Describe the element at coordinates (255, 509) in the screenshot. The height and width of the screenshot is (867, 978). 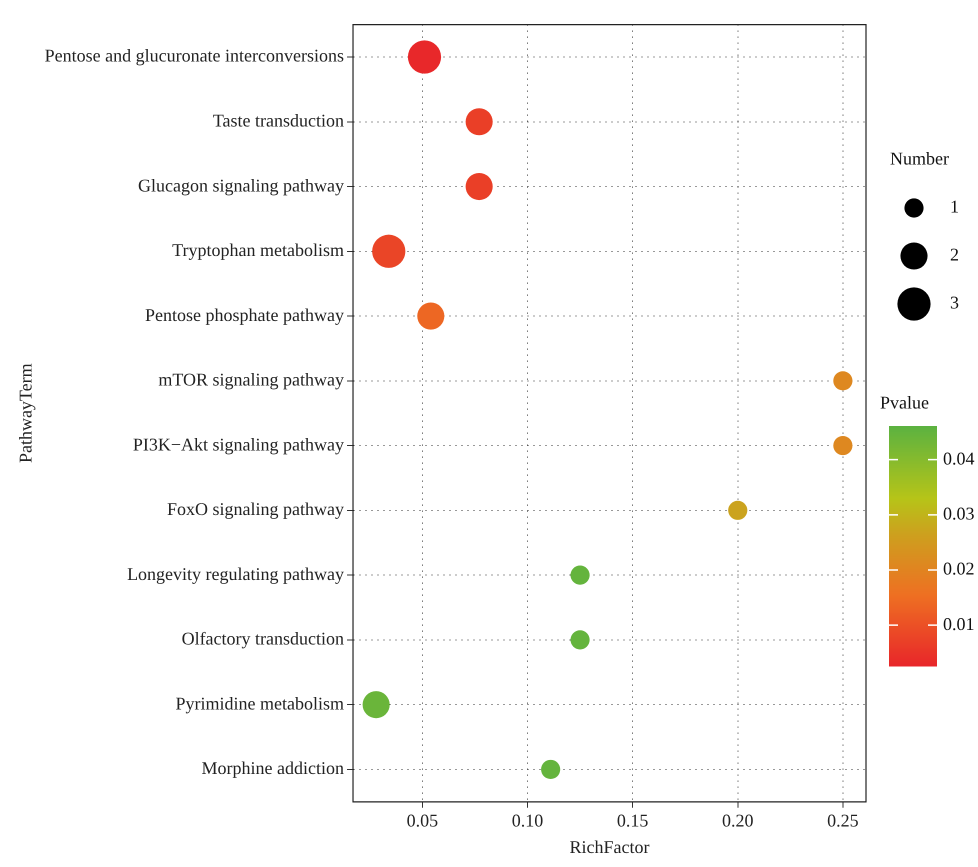
I see `y-tick-label: FoxO signaling pathway` at that location.